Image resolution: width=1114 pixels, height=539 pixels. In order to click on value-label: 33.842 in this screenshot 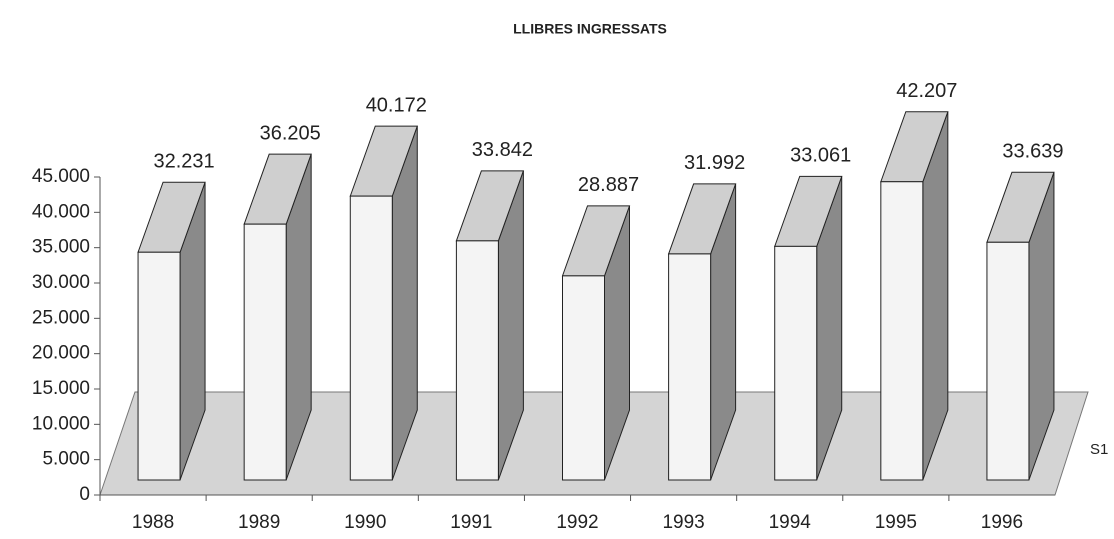, I will do `click(502, 150)`.